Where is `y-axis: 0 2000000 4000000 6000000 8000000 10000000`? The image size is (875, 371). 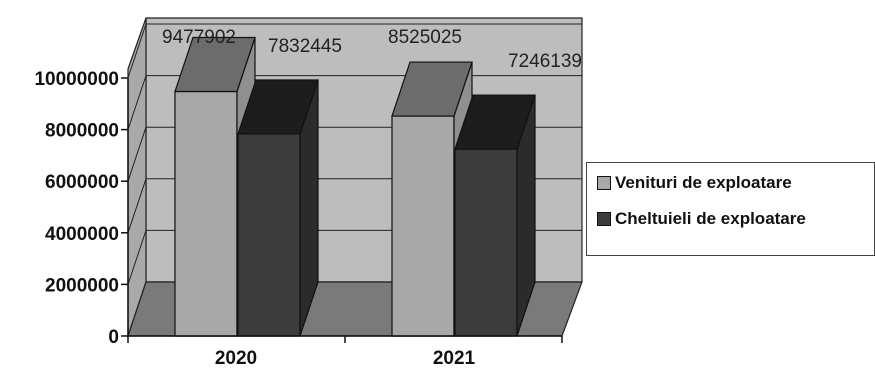
y-axis: 0 2000000 4000000 6000000 8000000 10000000 is located at coordinates (81, 208).